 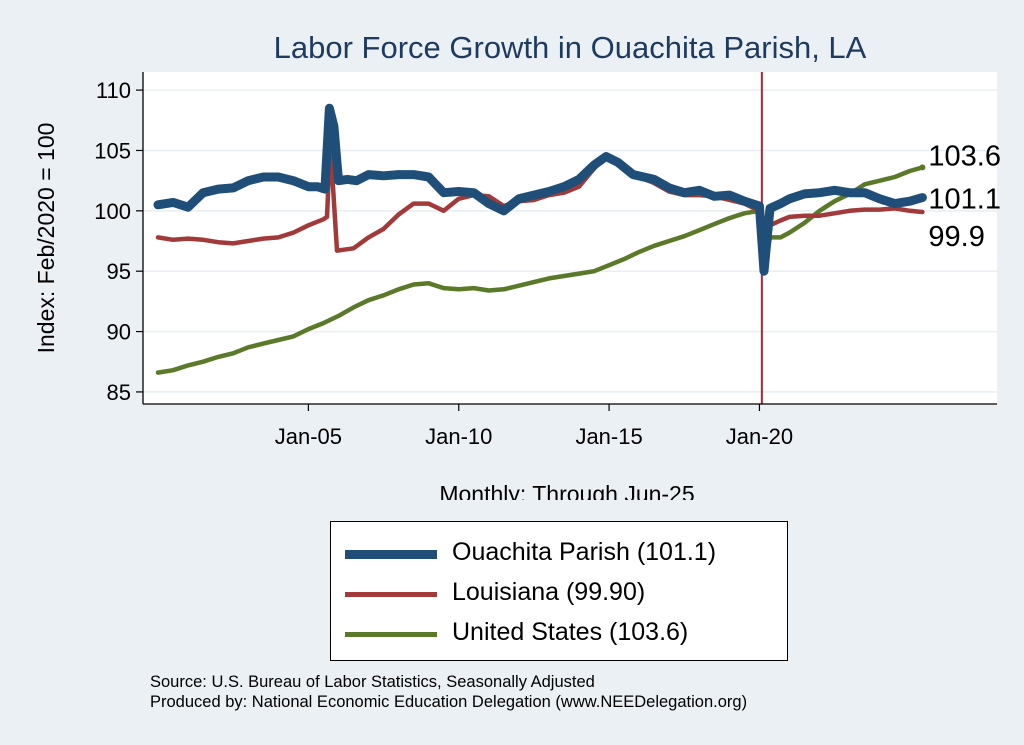 What do you see at coordinates (112, 150) in the screenshot?
I see `y-tick-label-105: 105` at bounding box center [112, 150].